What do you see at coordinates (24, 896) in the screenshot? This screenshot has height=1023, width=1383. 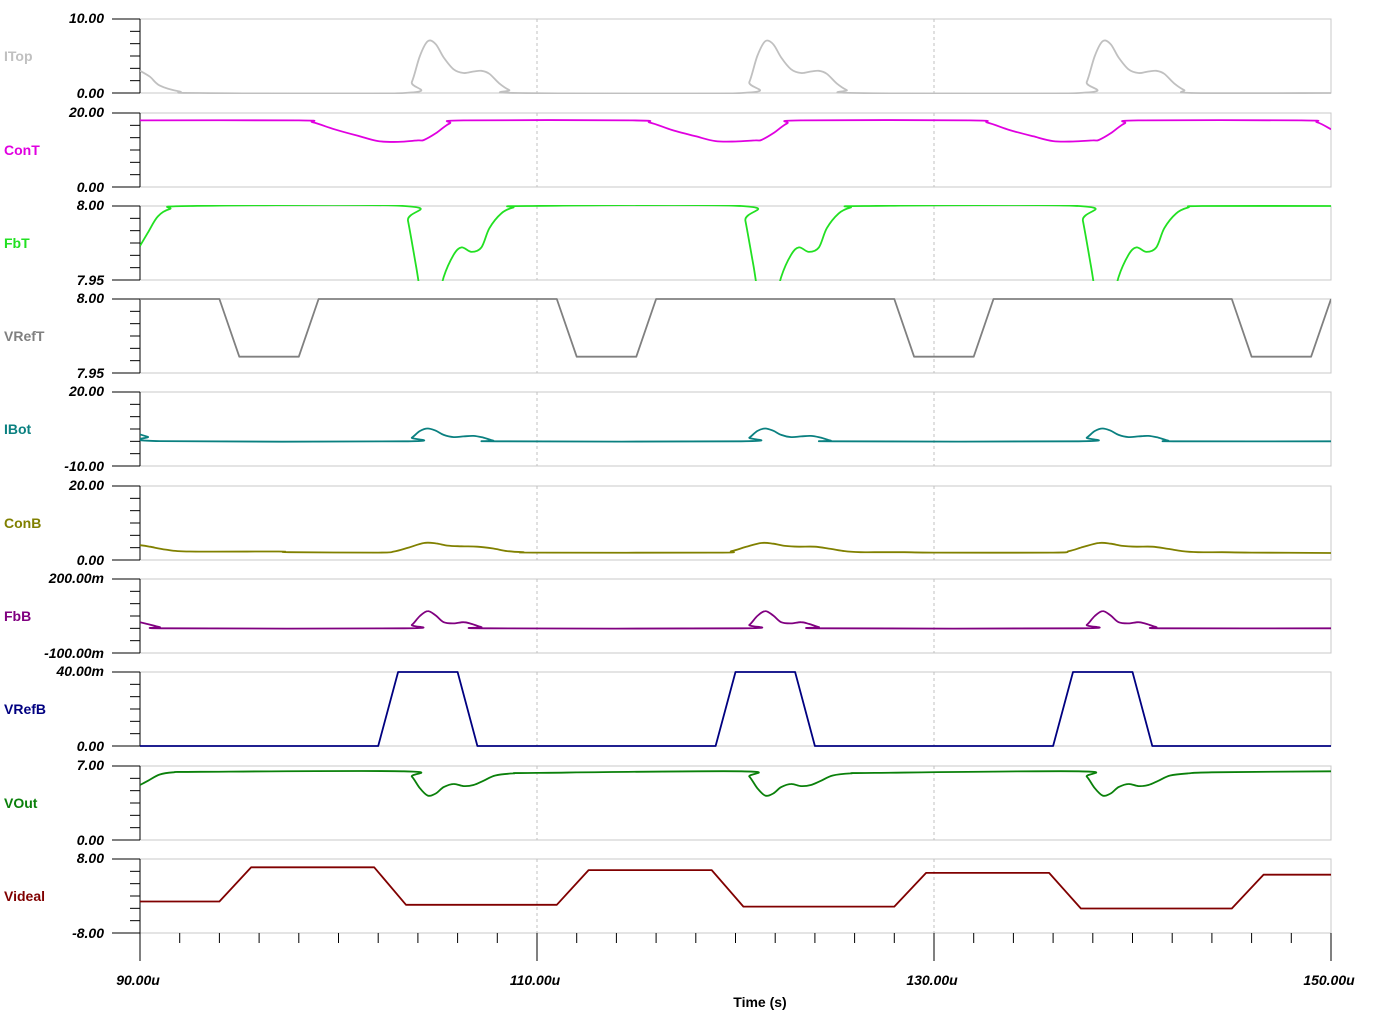 I see `series-label: Videal` at bounding box center [24, 896].